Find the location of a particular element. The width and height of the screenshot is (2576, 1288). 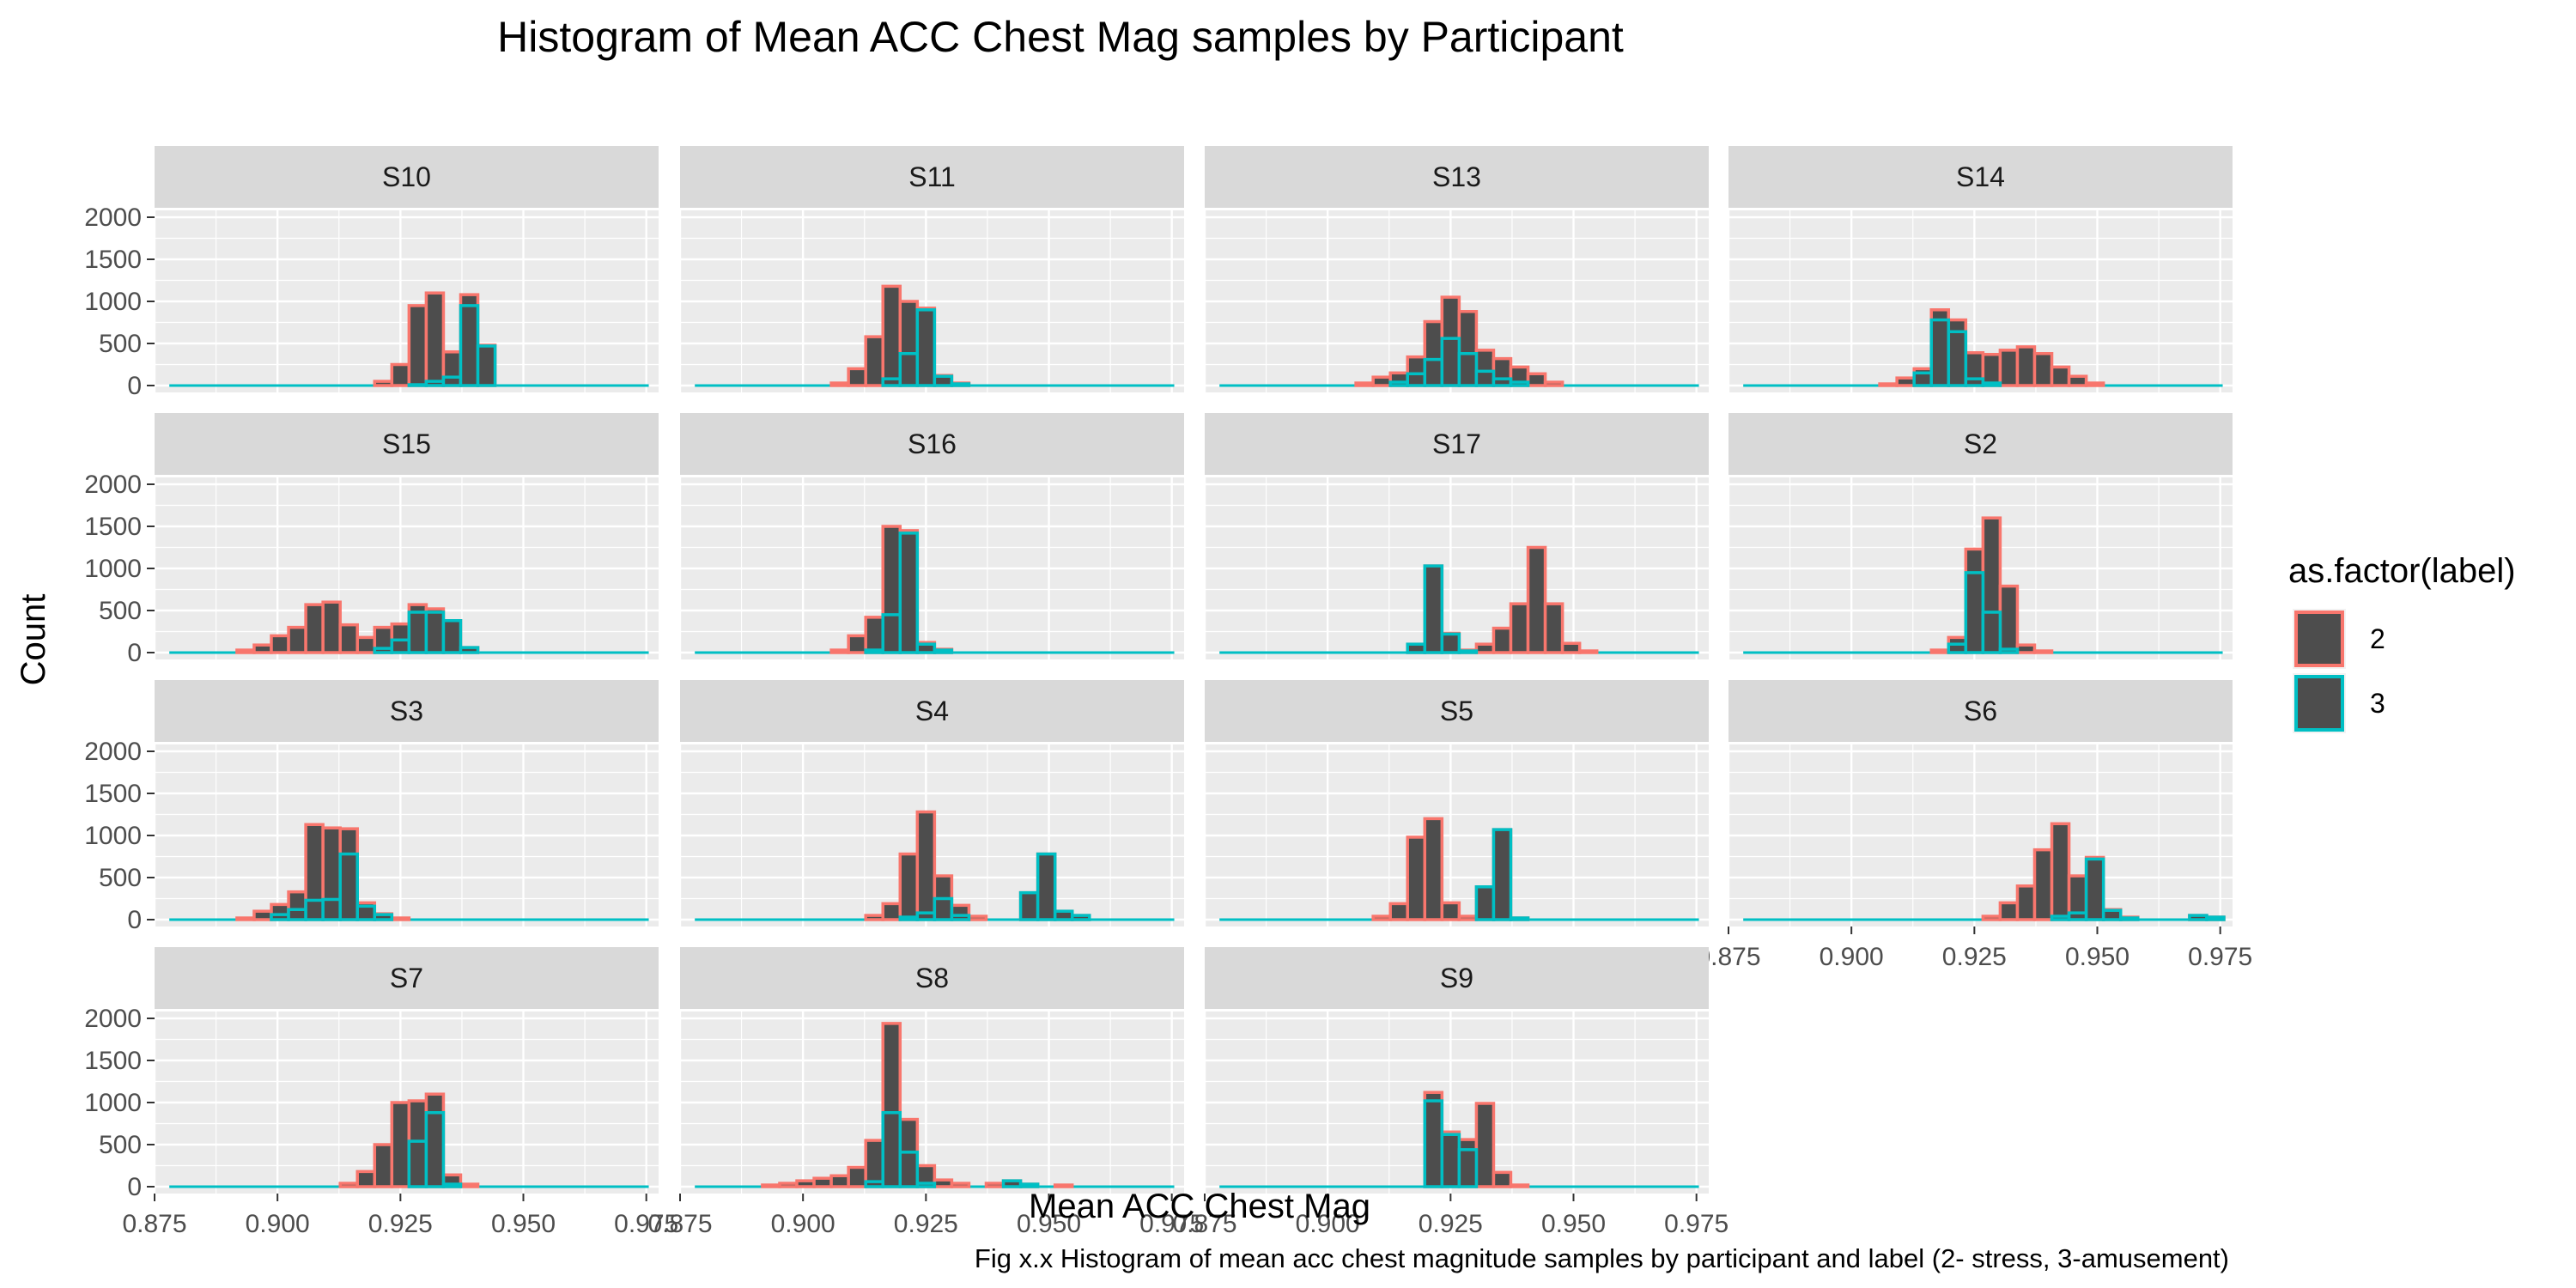

facet-label: S8 is located at coordinates (932, 978).